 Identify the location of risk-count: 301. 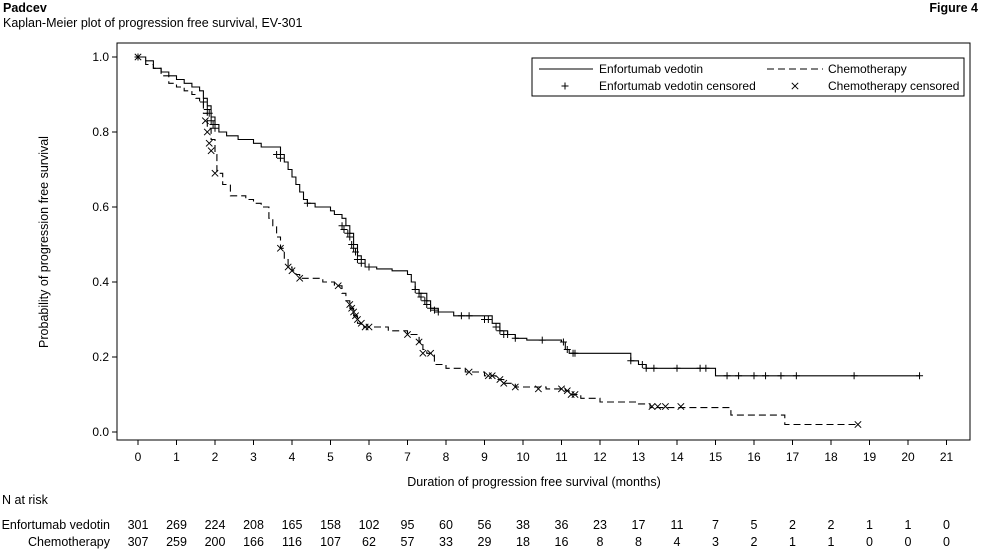
(138, 525).